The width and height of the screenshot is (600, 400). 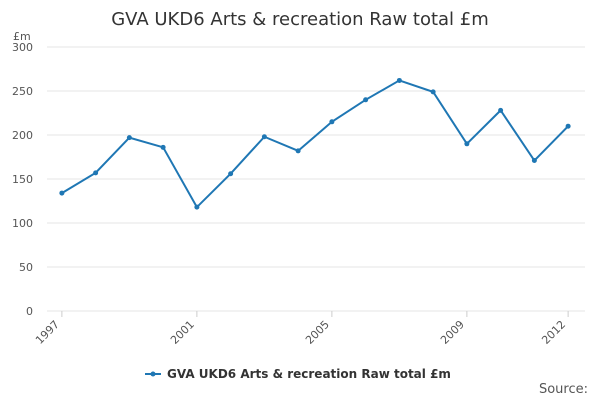 What do you see at coordinates (26, 267) in the screenshot?
I see `y-tick-label-50: 50` at bounding box center [26, 267].